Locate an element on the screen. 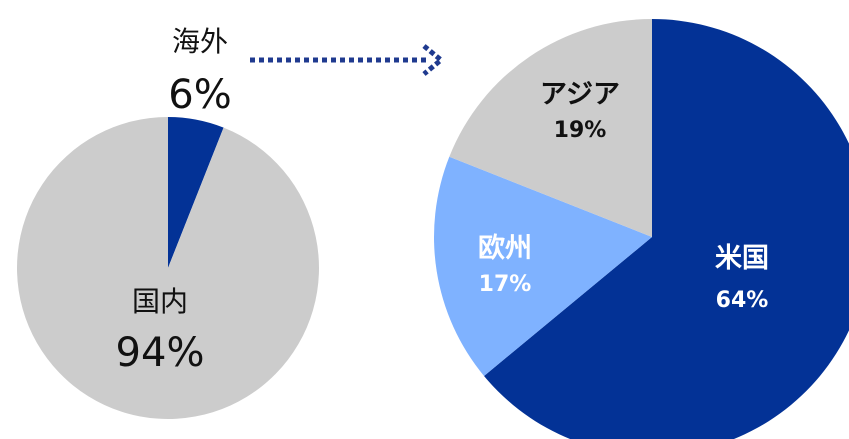 The width and height of the screenshot is (849, 439). us-label: 米国 is located at coordinates (742, 258).